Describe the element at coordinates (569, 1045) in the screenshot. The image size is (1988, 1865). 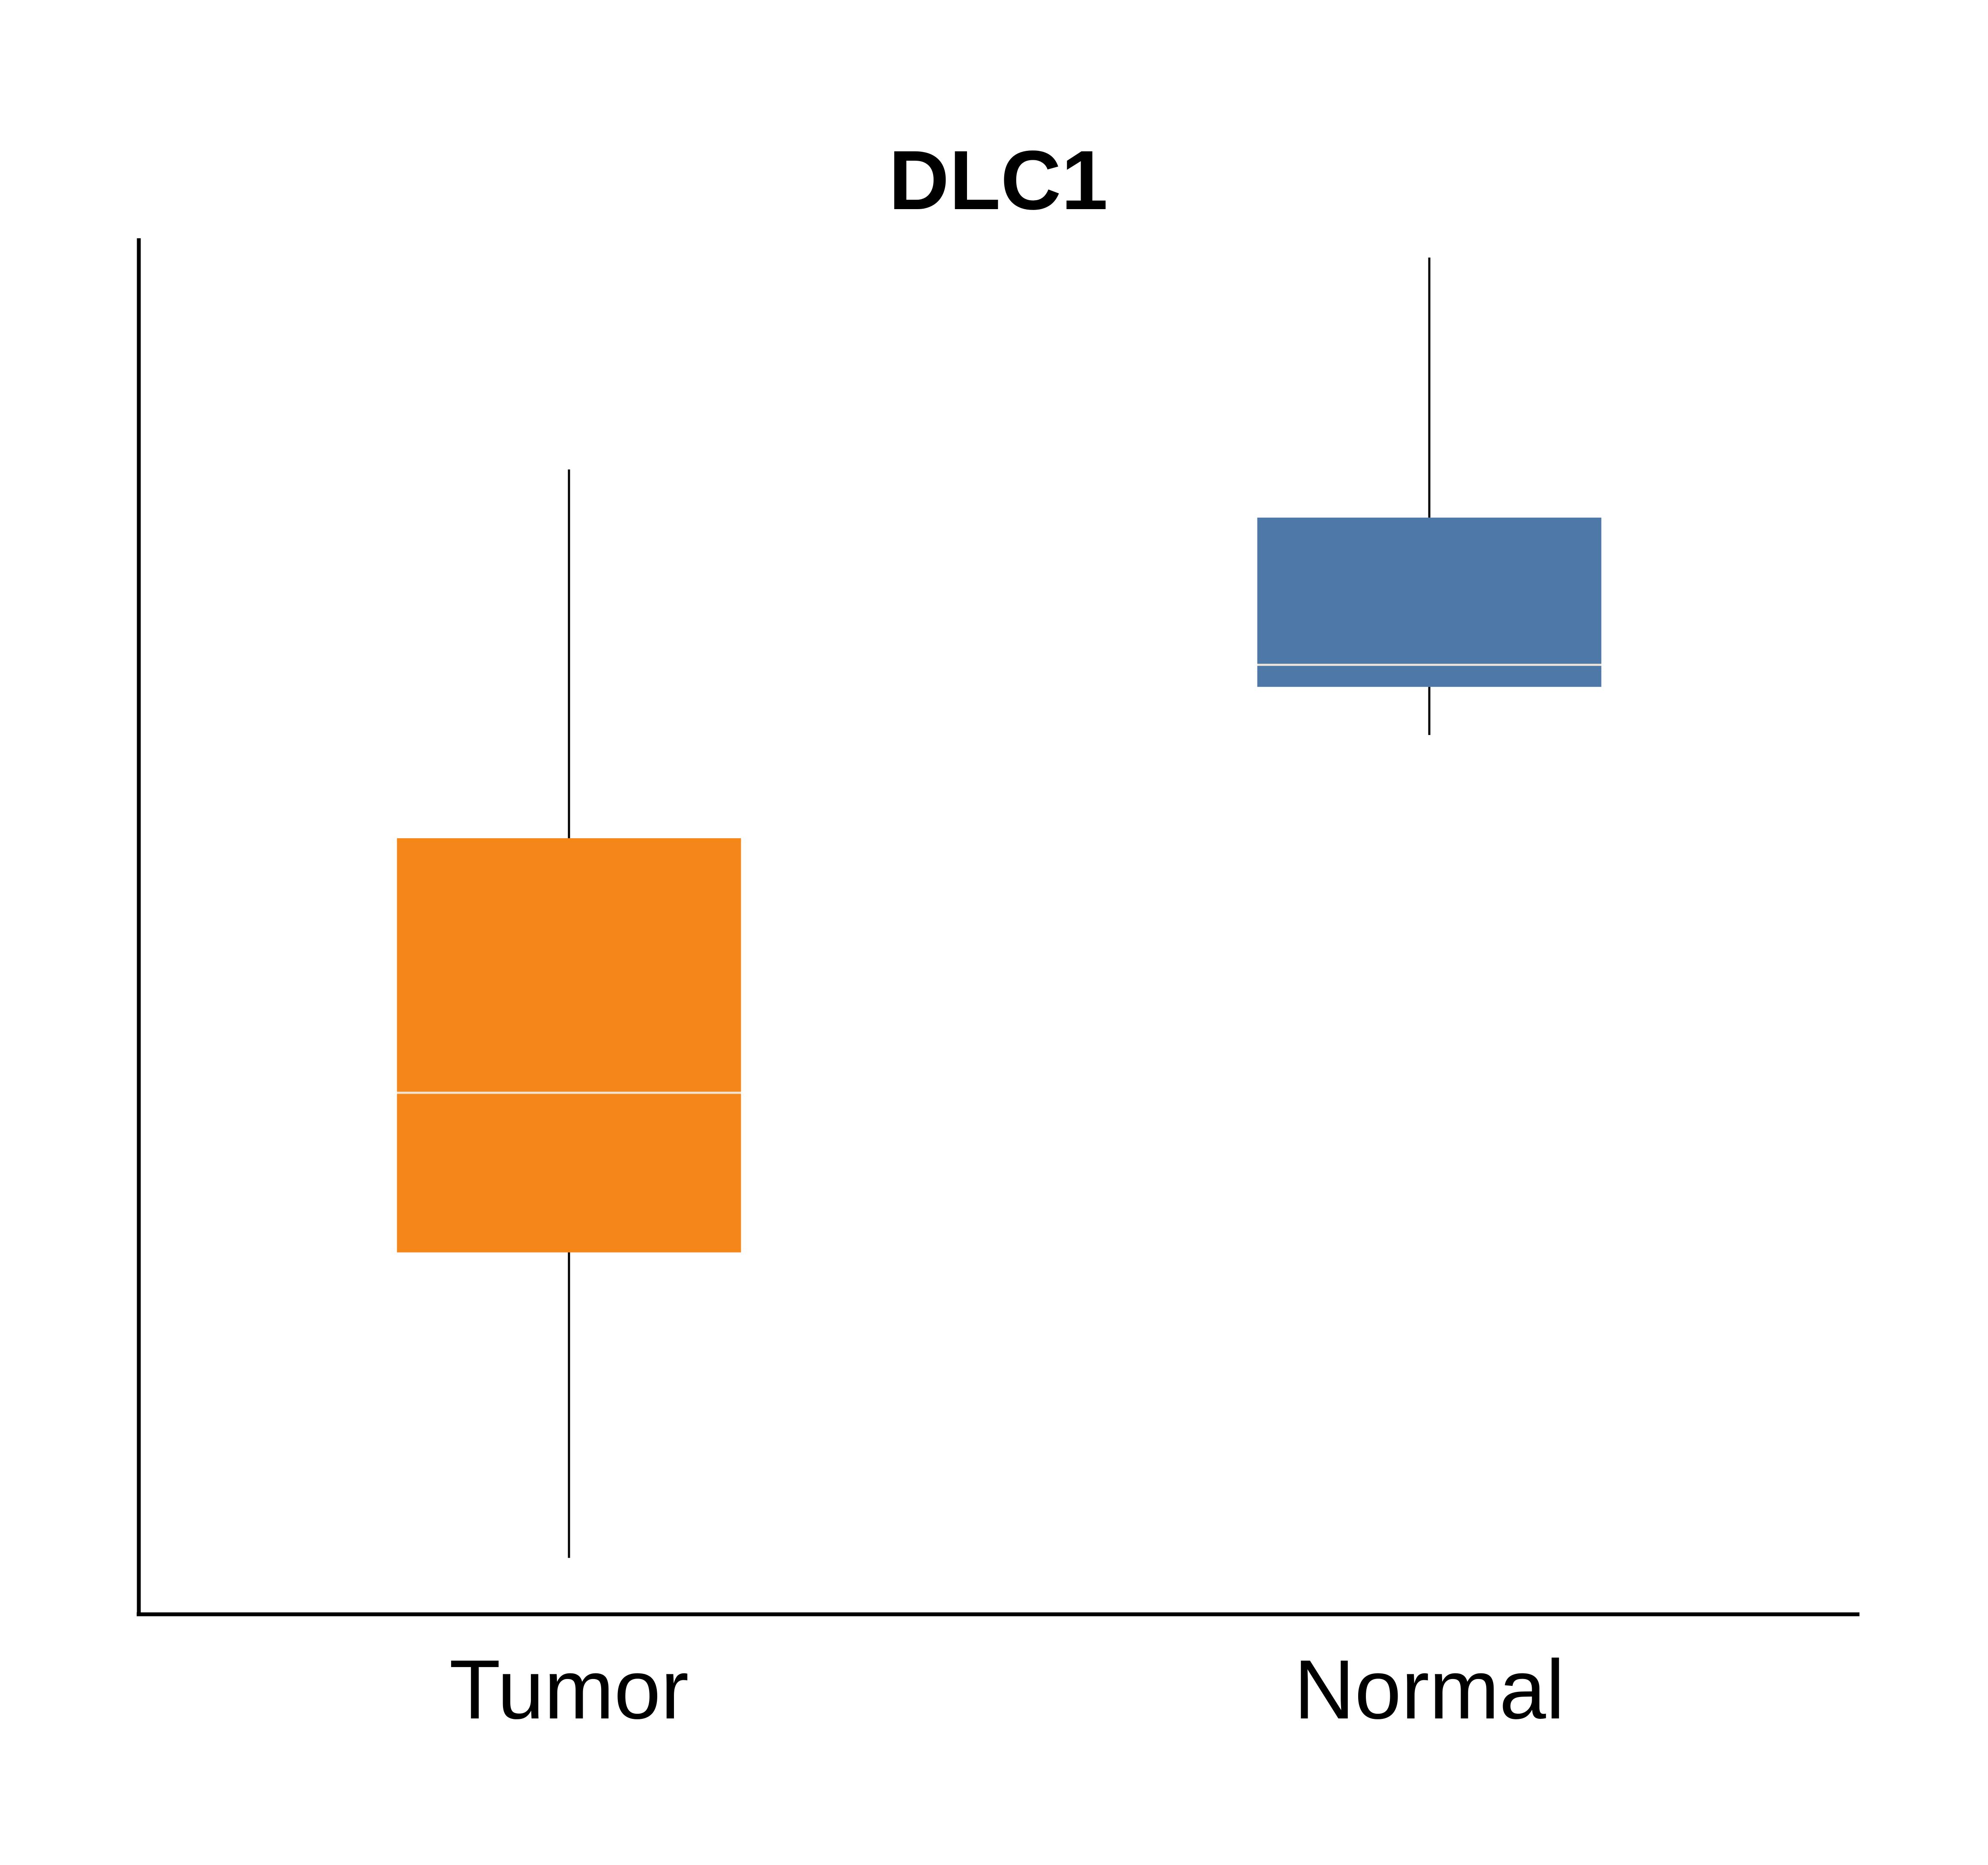
I see `iqr-box-tumor` at that location.